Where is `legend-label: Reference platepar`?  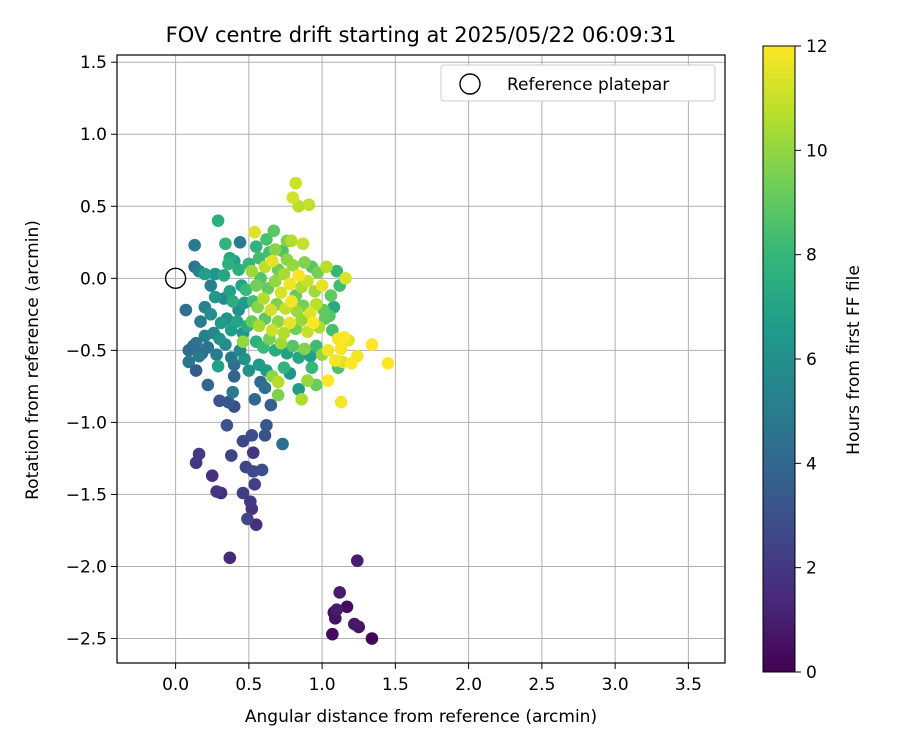 legend-label: Reference platepar is located at coordinates (588, 85).